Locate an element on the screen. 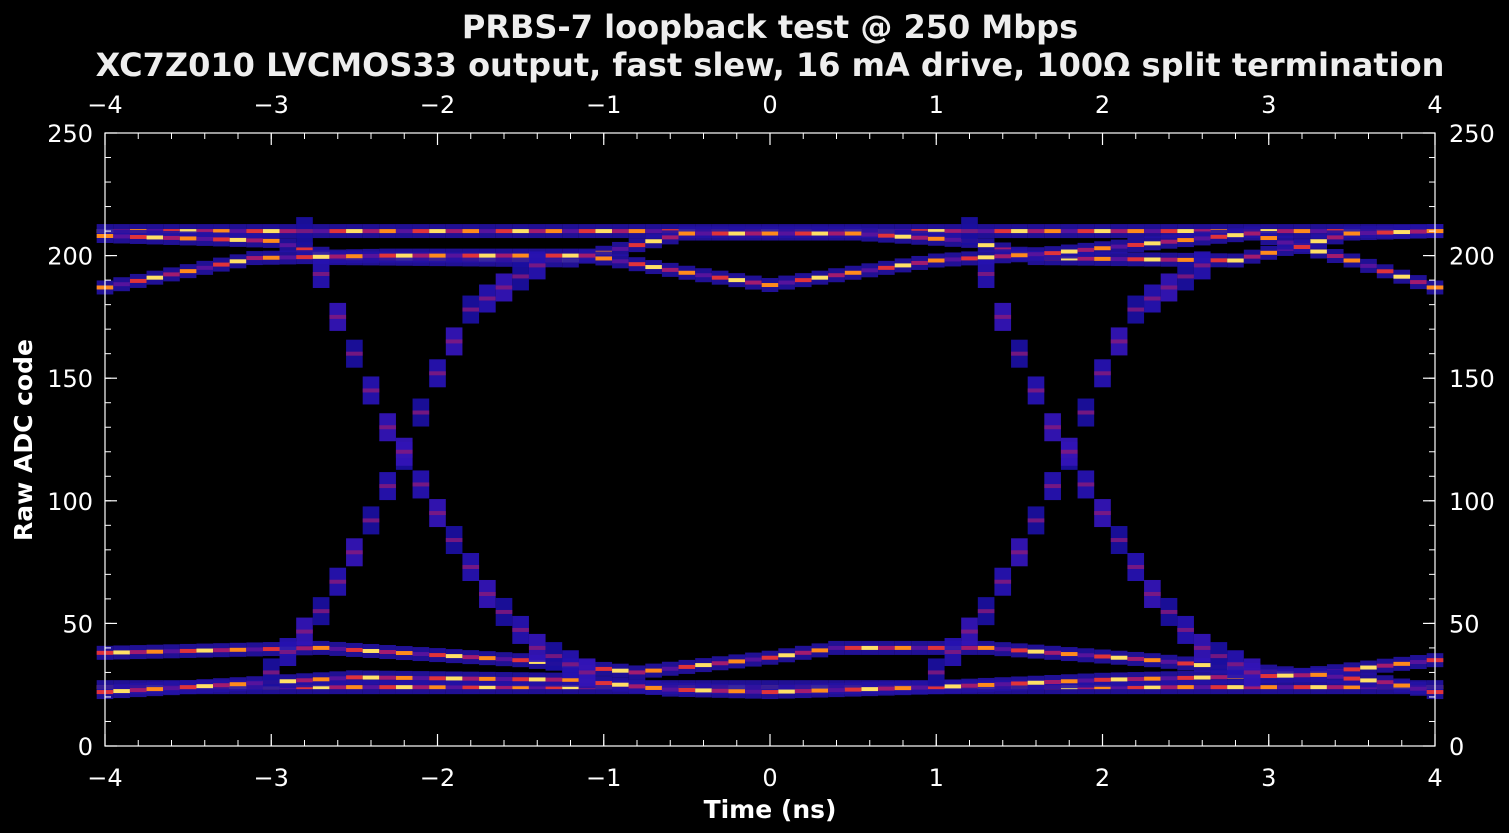  y-tick-label: 200 is located at coordinates (70, 257).